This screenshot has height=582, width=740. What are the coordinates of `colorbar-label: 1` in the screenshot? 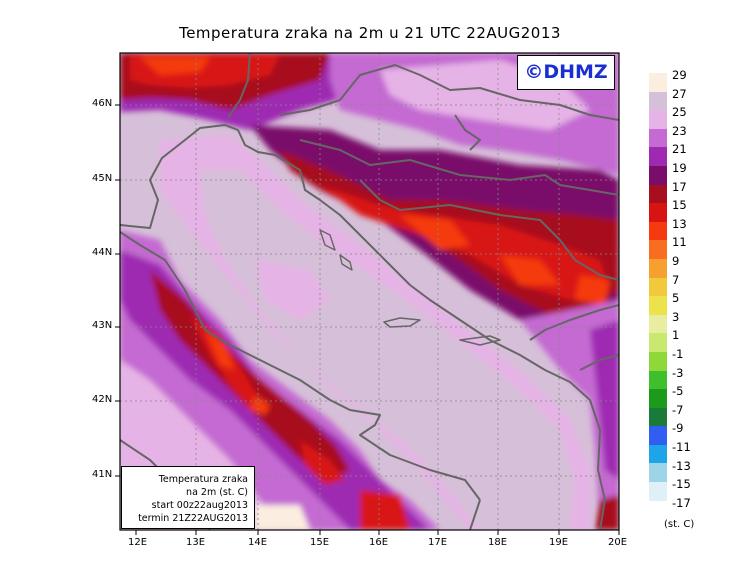 It's located at (676, 335).